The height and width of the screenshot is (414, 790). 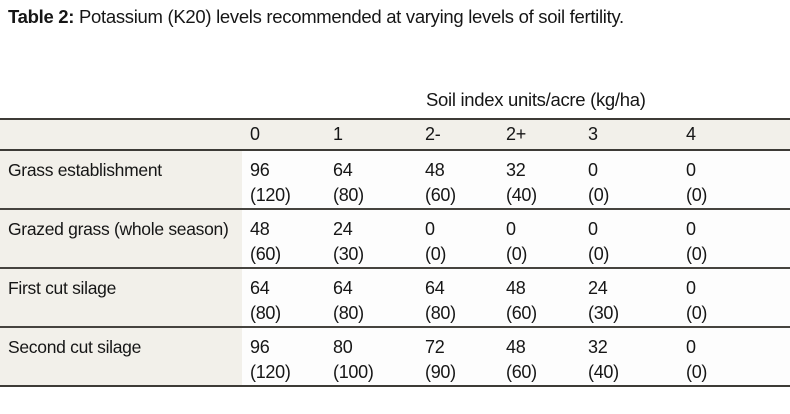 I want to click on cell-kg-value: (100), so click(x=353, y=372).